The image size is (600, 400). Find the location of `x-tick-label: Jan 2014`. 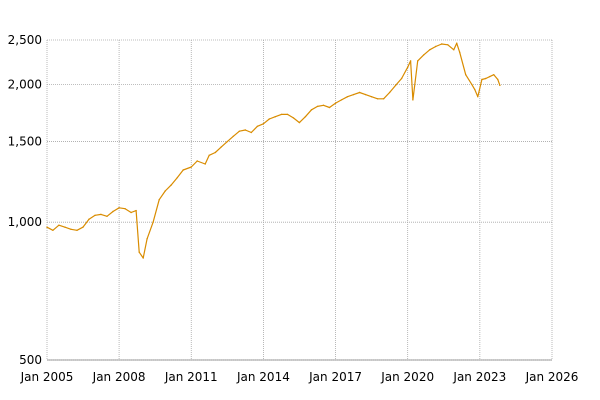

x-tick-label: Jan 2014 is located at coordinates (263, 377).